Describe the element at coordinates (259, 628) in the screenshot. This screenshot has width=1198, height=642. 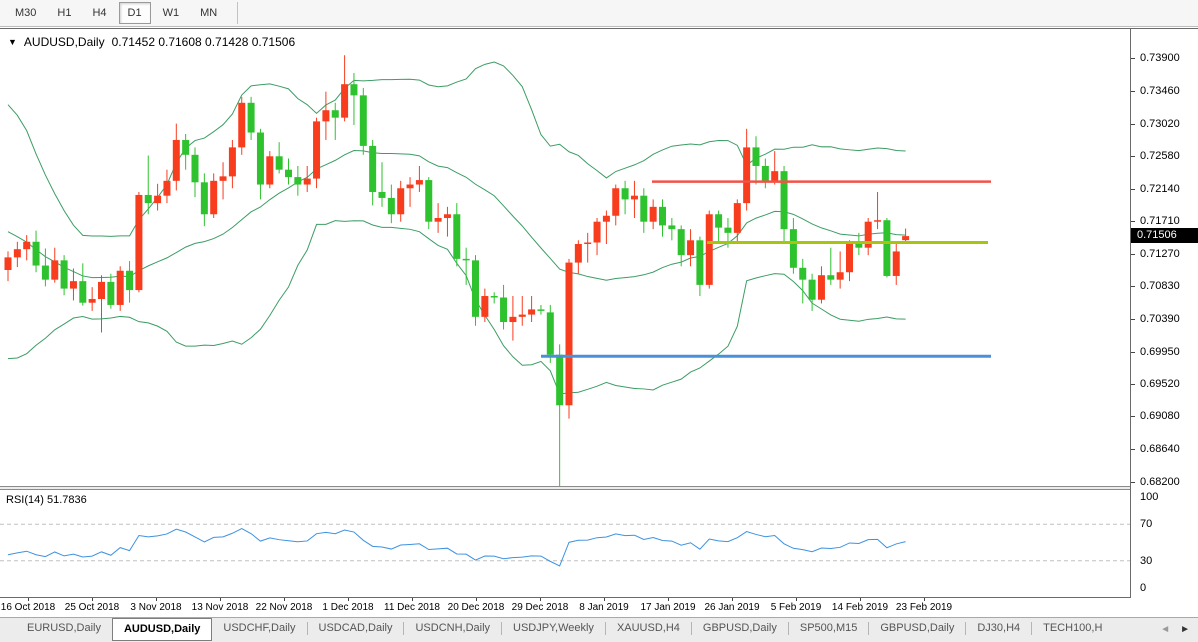
I see `chart-tab-usdchf-daily: USDCHF,Daily` at that location.